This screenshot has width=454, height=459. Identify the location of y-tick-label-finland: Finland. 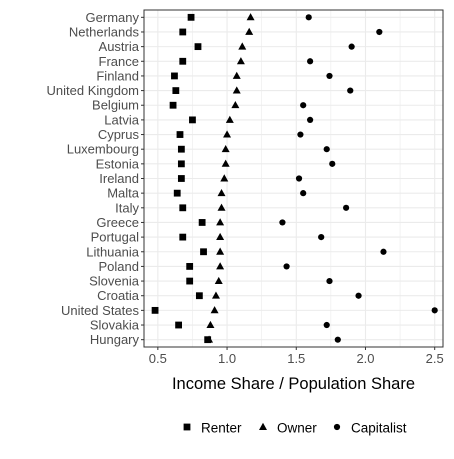
(117, 75).